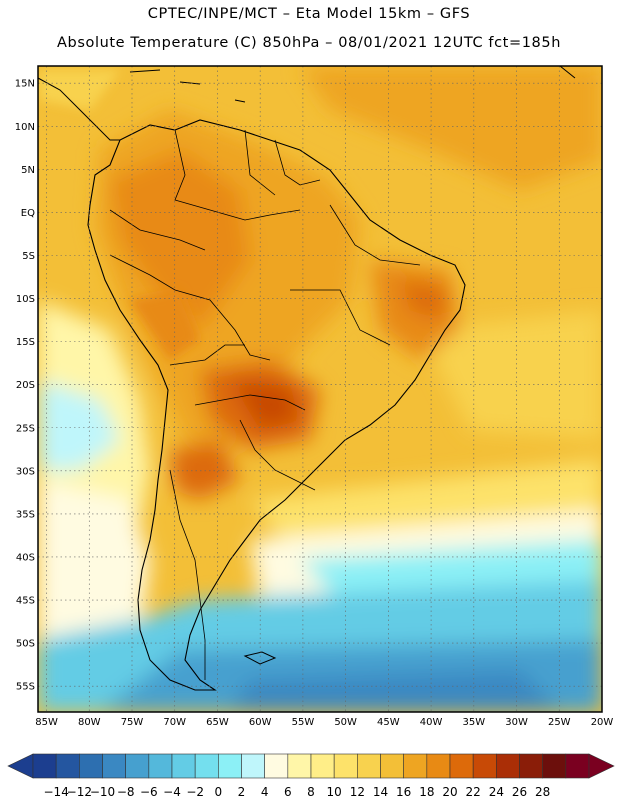  I want to click on colorbar-label: −6, so click(149, 792).